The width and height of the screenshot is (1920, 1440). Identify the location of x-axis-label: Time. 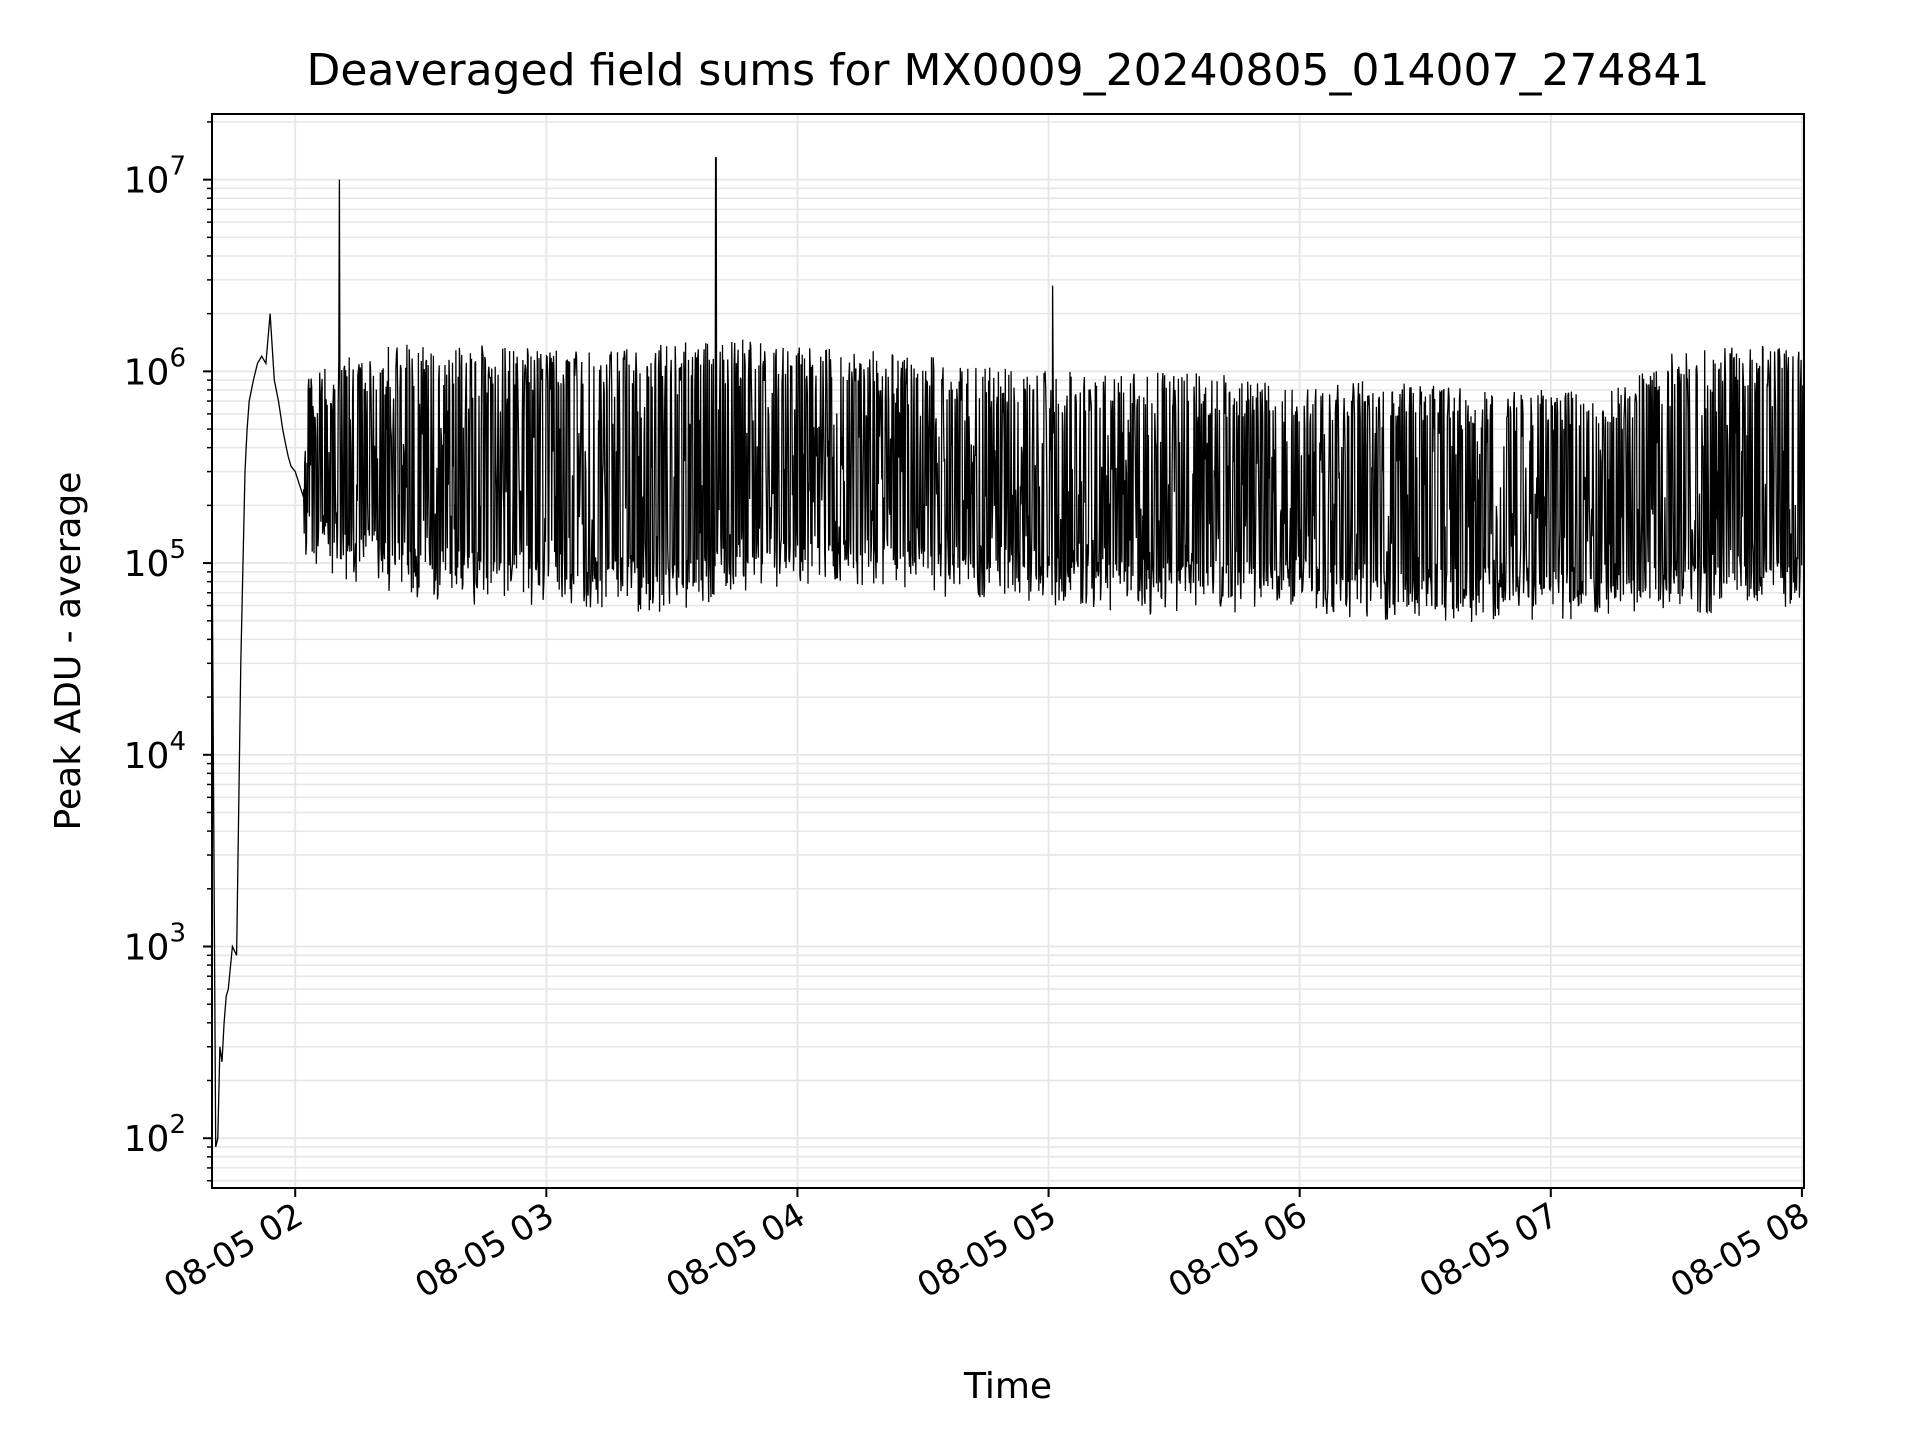
(1007, 1386).